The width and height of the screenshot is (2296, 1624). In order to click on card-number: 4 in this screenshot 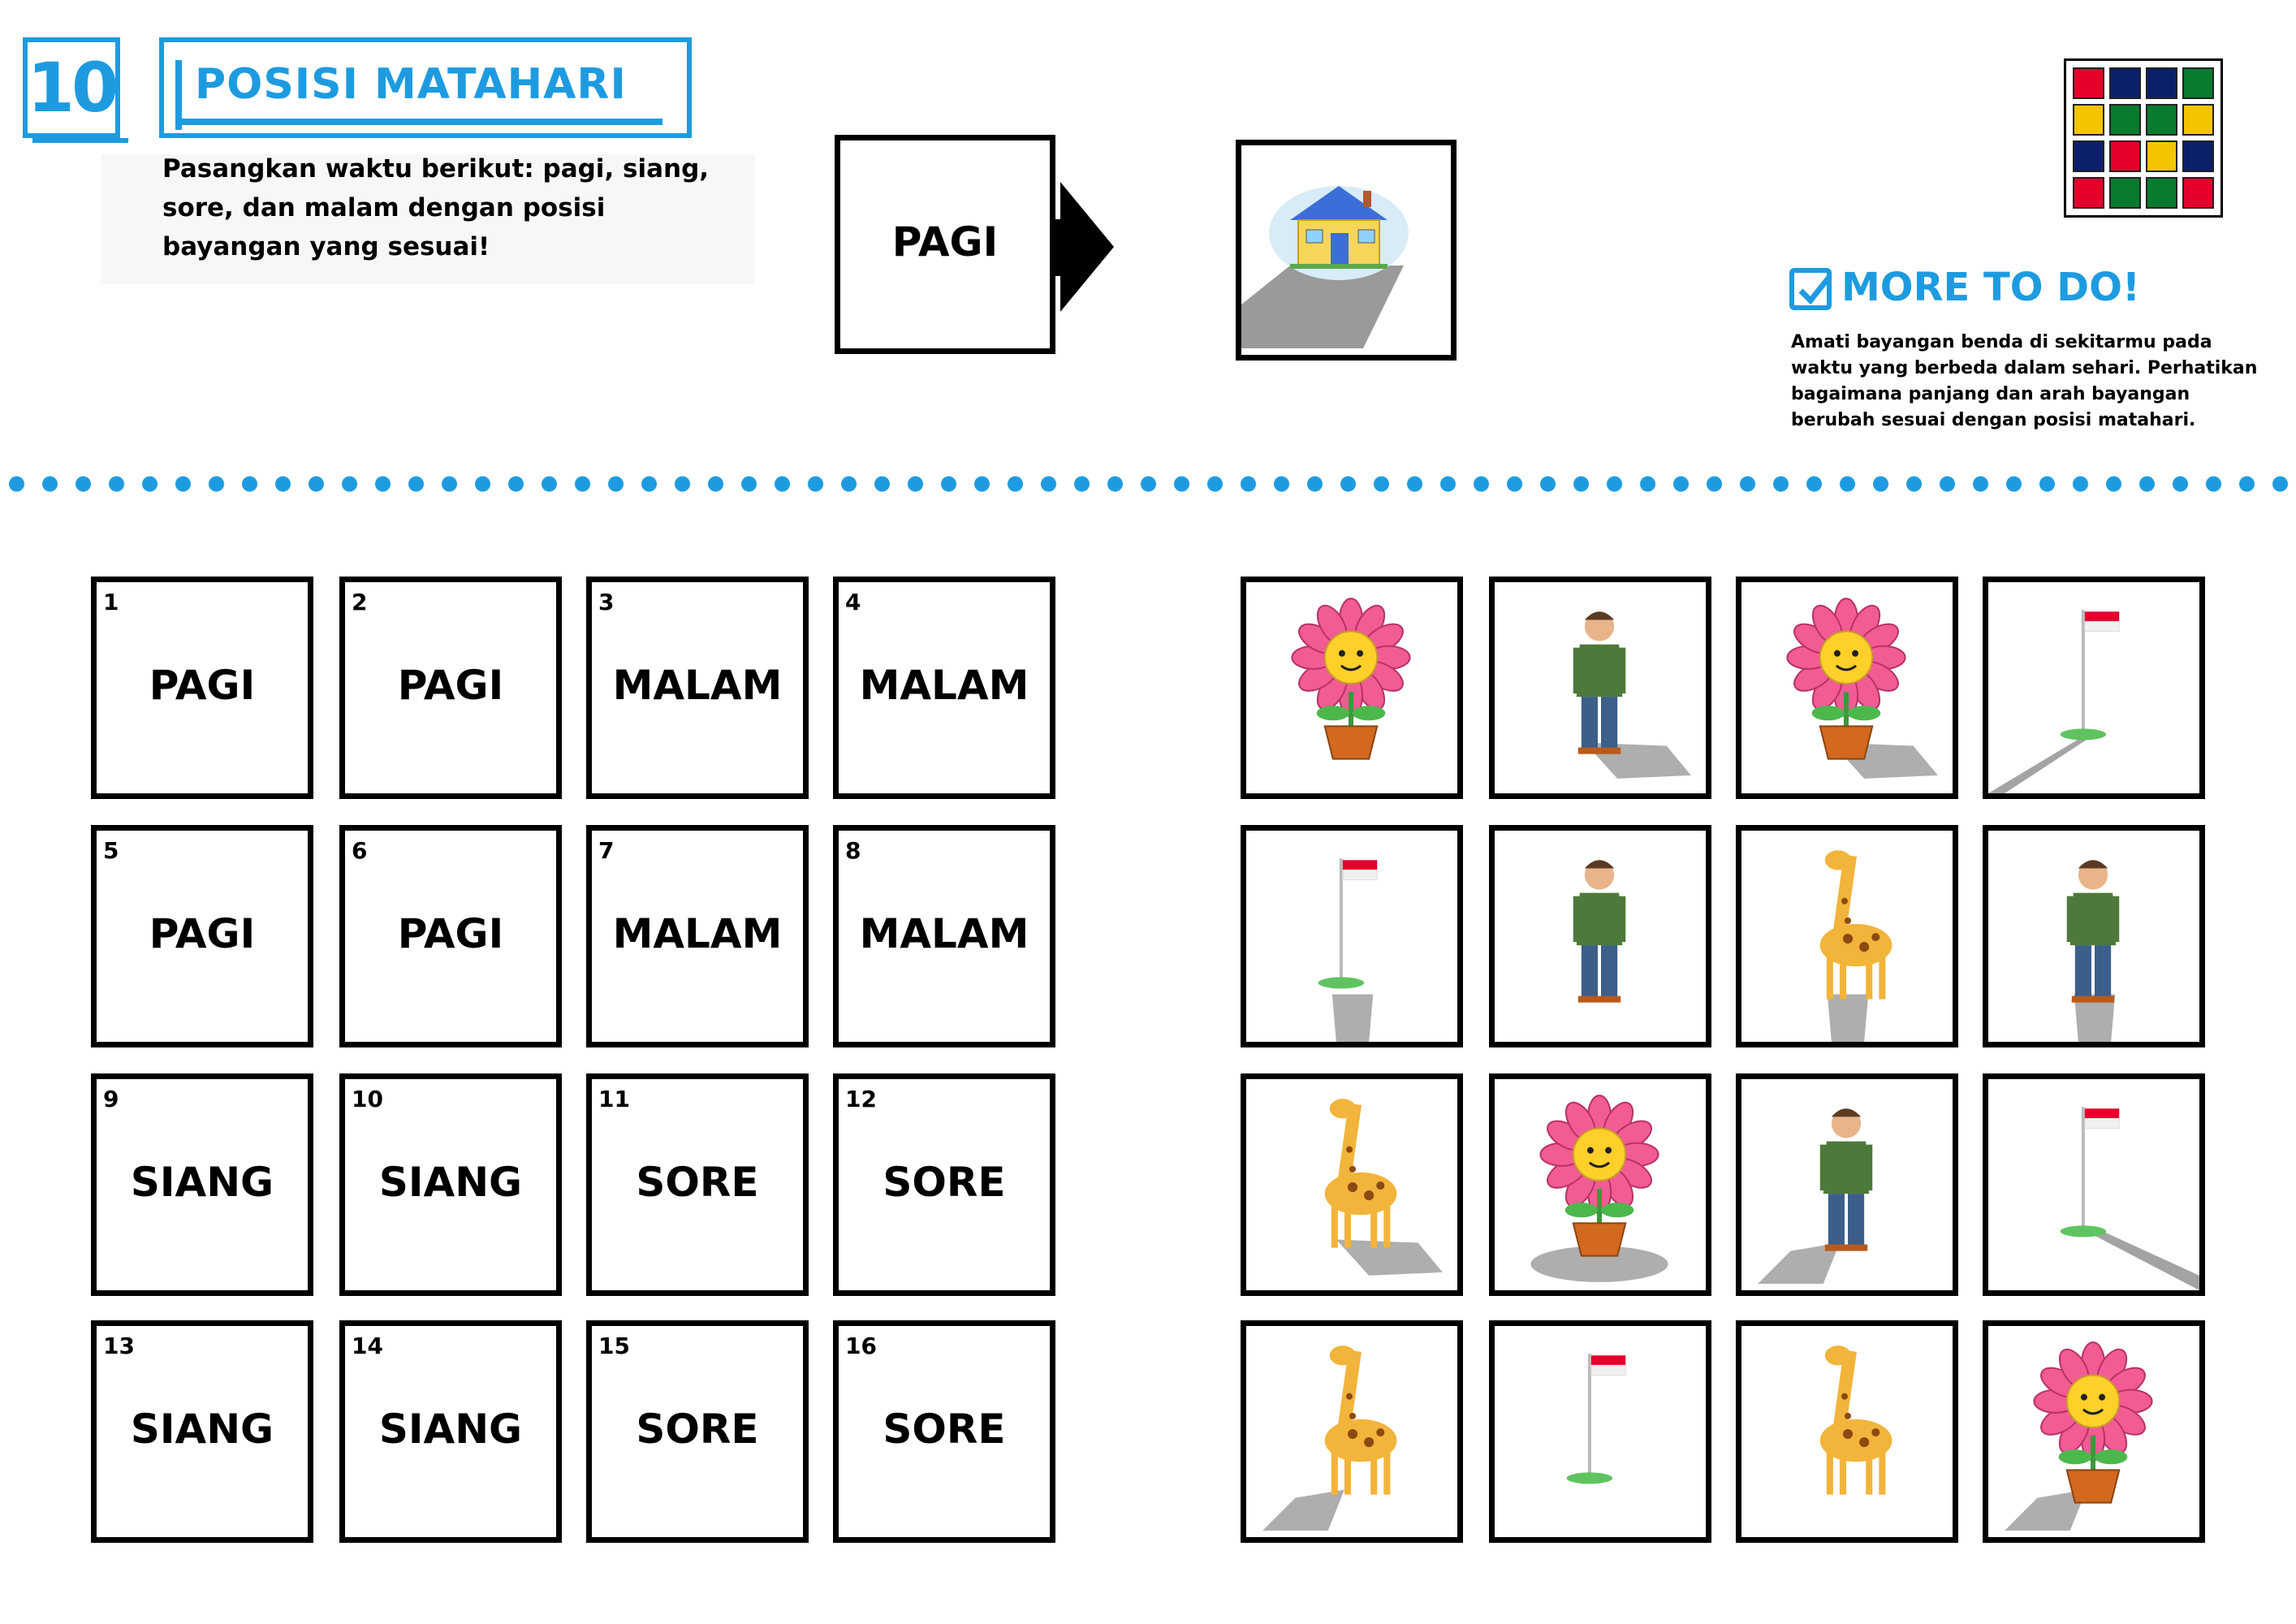, I will do `click(853, 602)`.